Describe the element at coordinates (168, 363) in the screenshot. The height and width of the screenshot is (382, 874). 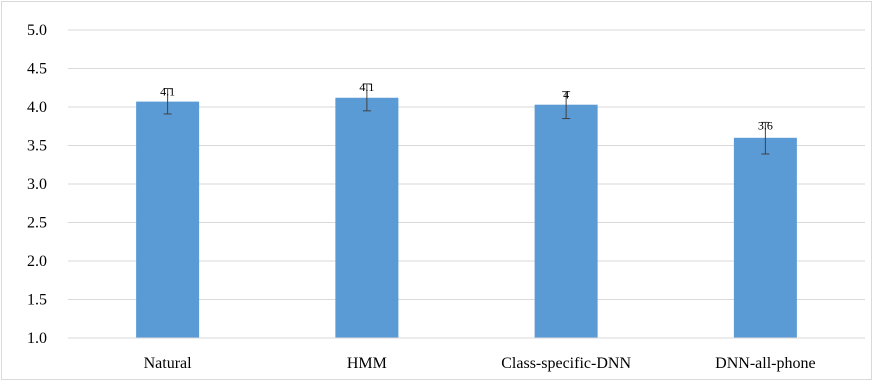
I see `x-tick-label: Natural` at that location.